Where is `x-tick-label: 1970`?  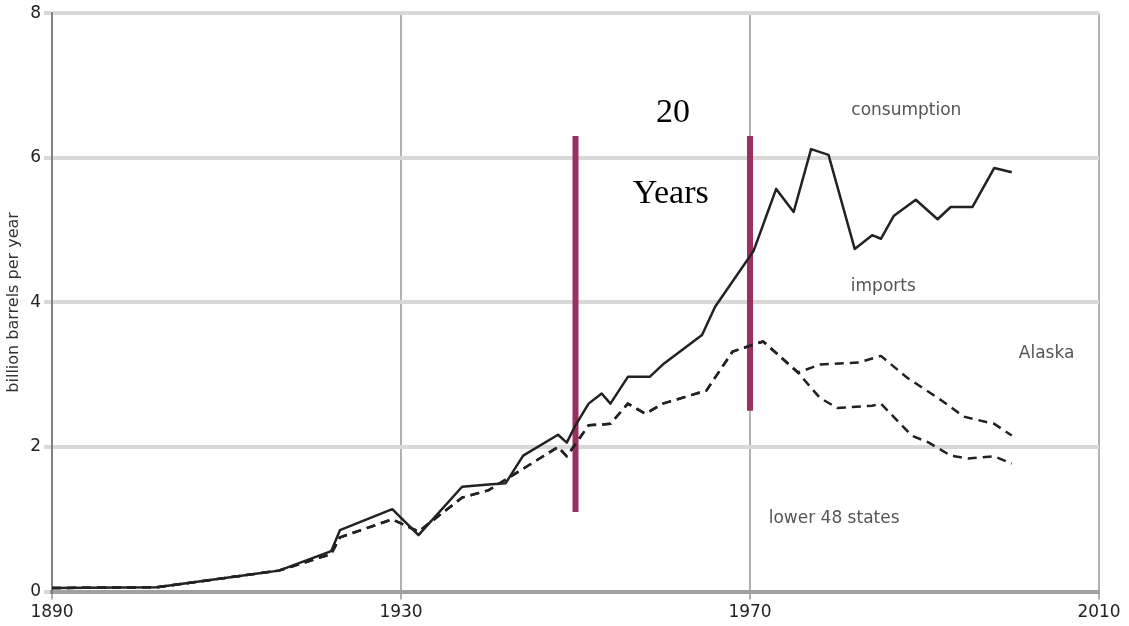 x-tick-label: 1970 is located at coordinates (750, 611).